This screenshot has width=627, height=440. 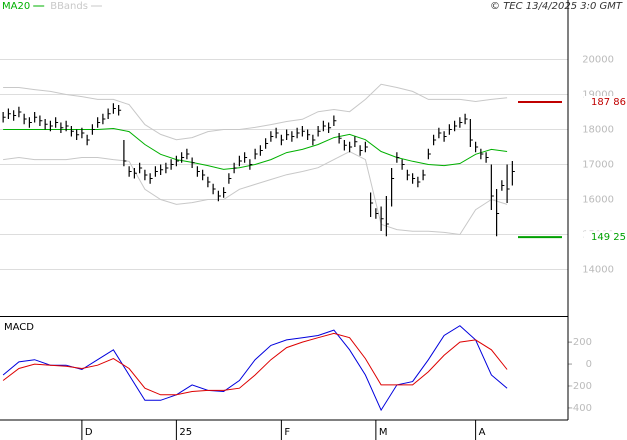 What do you see at coordinates (19, 327) in the screenshot?
I see `macd-title: MACD` at bounding box center [19, 327].